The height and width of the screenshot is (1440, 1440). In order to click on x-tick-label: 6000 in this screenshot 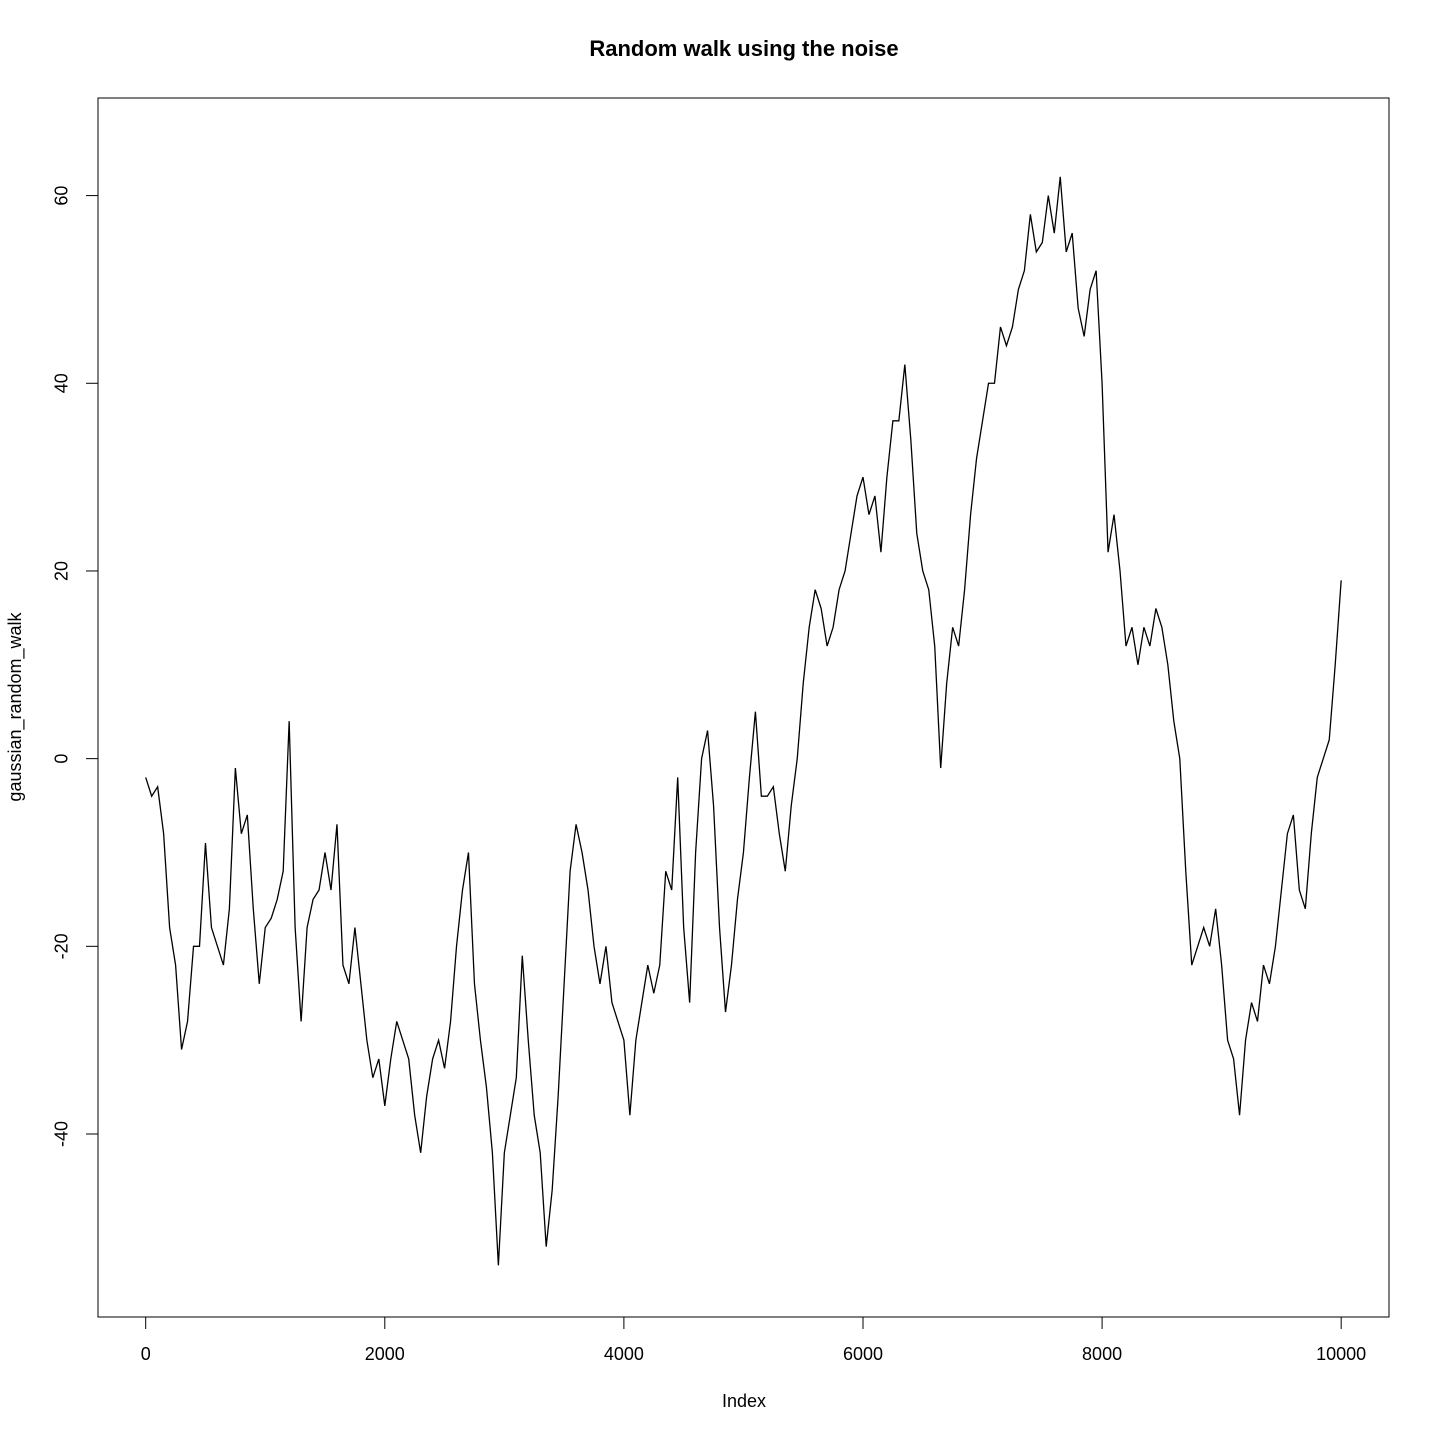, I will do `click(863, 1354)`.